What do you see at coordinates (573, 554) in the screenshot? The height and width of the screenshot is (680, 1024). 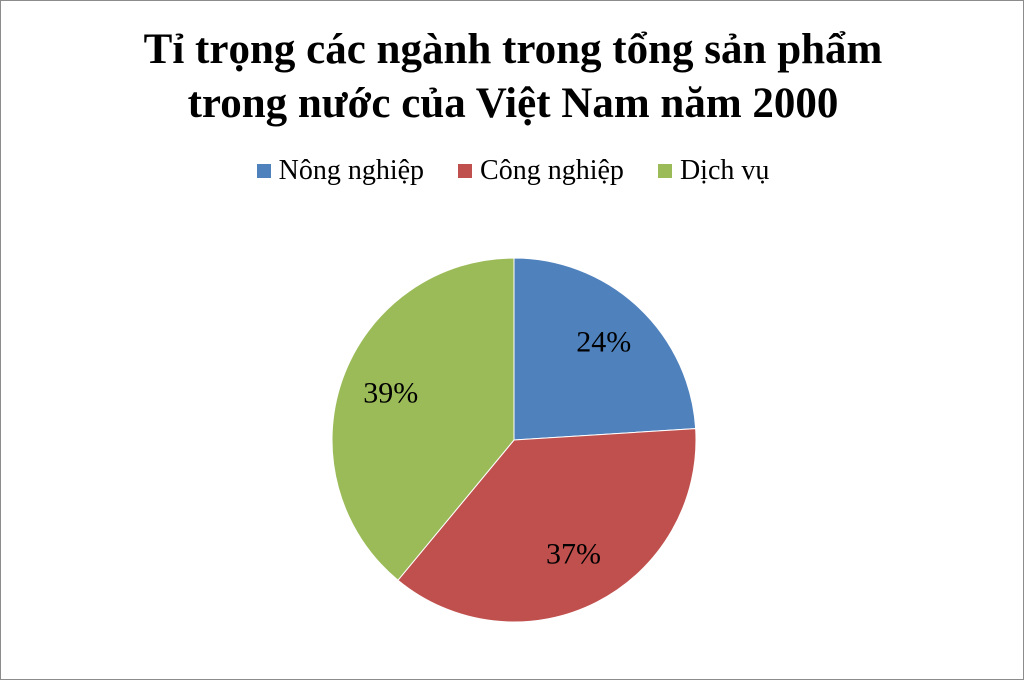 I see `data-label: 37%` at bounding box center [573, 554].